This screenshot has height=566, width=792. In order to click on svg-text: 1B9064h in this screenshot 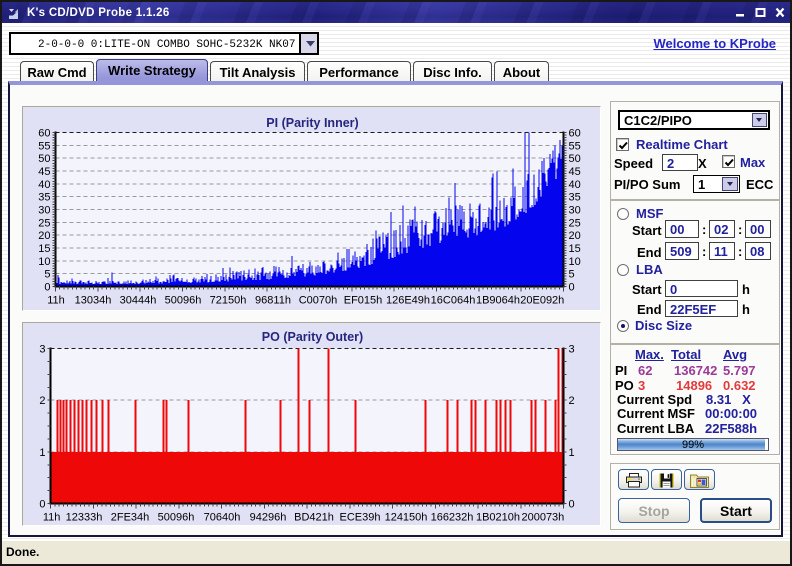, I will do `click(498, 301)`.